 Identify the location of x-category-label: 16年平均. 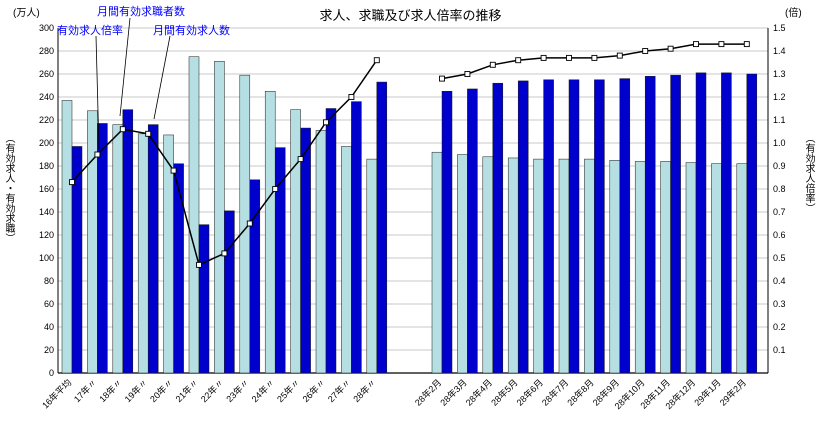
(56, 394).